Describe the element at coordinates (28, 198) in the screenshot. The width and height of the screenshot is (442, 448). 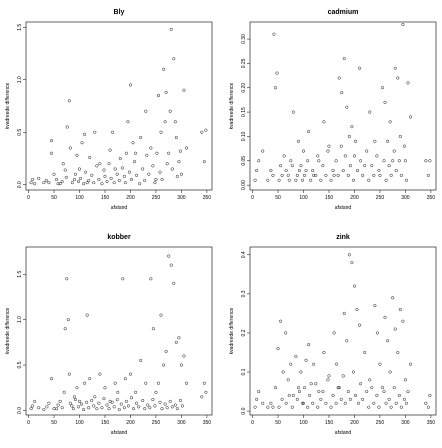
I see `x-tick-label: 0` at that location.